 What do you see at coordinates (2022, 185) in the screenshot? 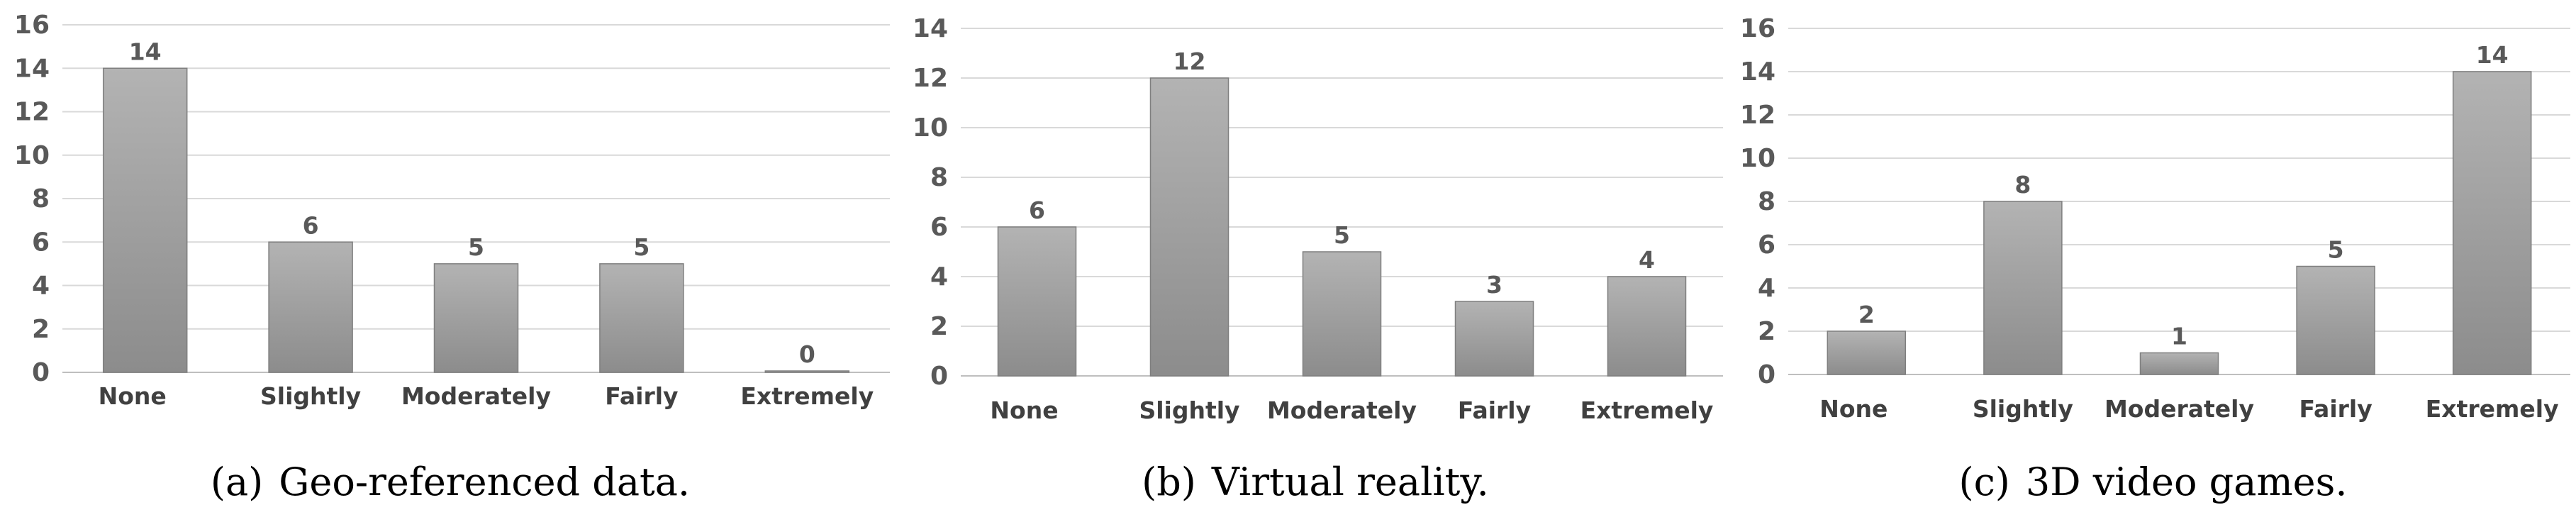
I see `data-label: 8` at bounding box center [2022, 185].